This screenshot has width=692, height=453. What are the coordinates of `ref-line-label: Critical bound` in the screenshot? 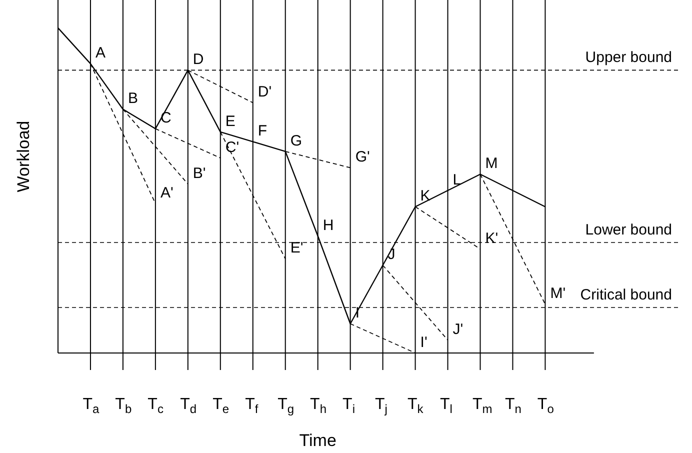 It's located at (626, 295).